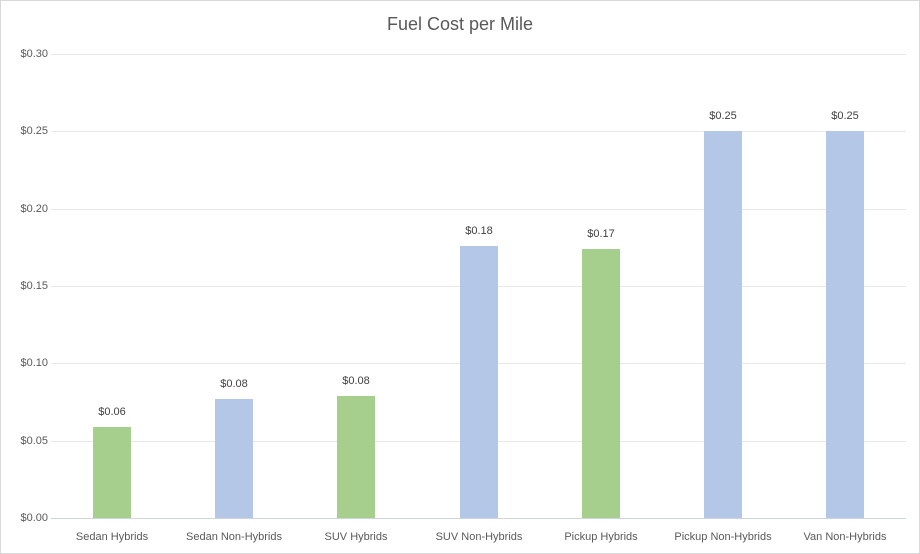 This screenshot has height=554, width=920. What do you see at coordinates (356, 457) in the screenshot?
I see `bar-suv-hybrids` at bounding box center [356, 457].